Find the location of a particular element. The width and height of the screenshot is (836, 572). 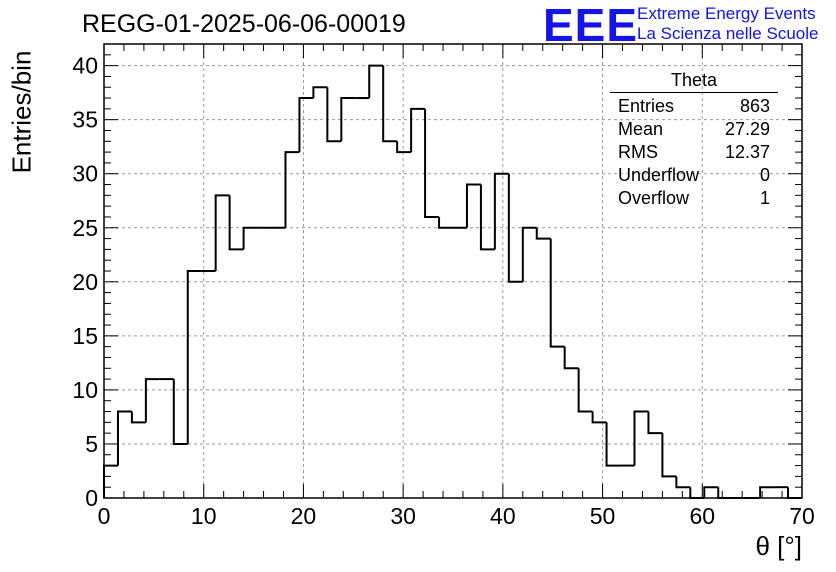

y-tick-label: 10 is located at coordinates (85, 390).